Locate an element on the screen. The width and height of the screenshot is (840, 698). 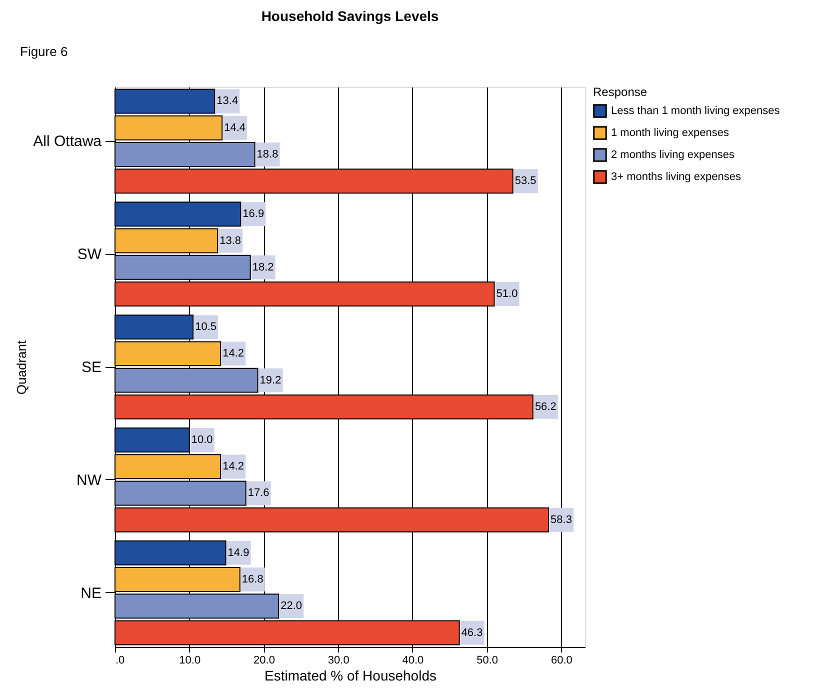
y-tick-label: SE is located at coordinates (91, 367).